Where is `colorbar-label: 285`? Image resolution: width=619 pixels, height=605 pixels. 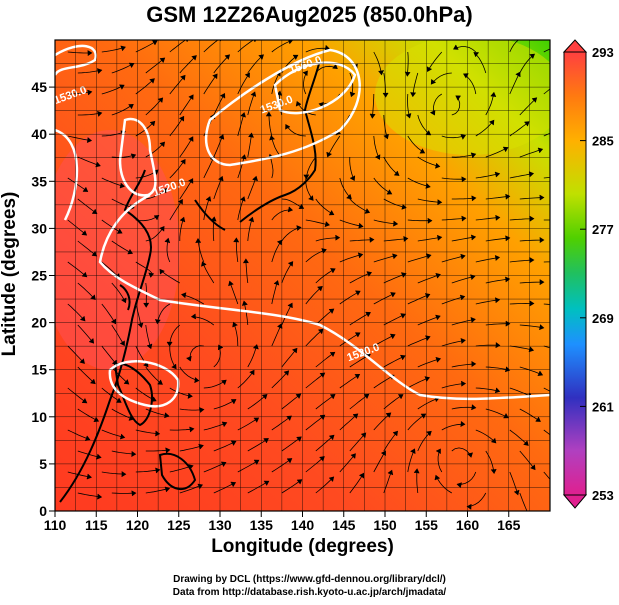
colorbar-label: 285 is located at coordinates (603, 141).